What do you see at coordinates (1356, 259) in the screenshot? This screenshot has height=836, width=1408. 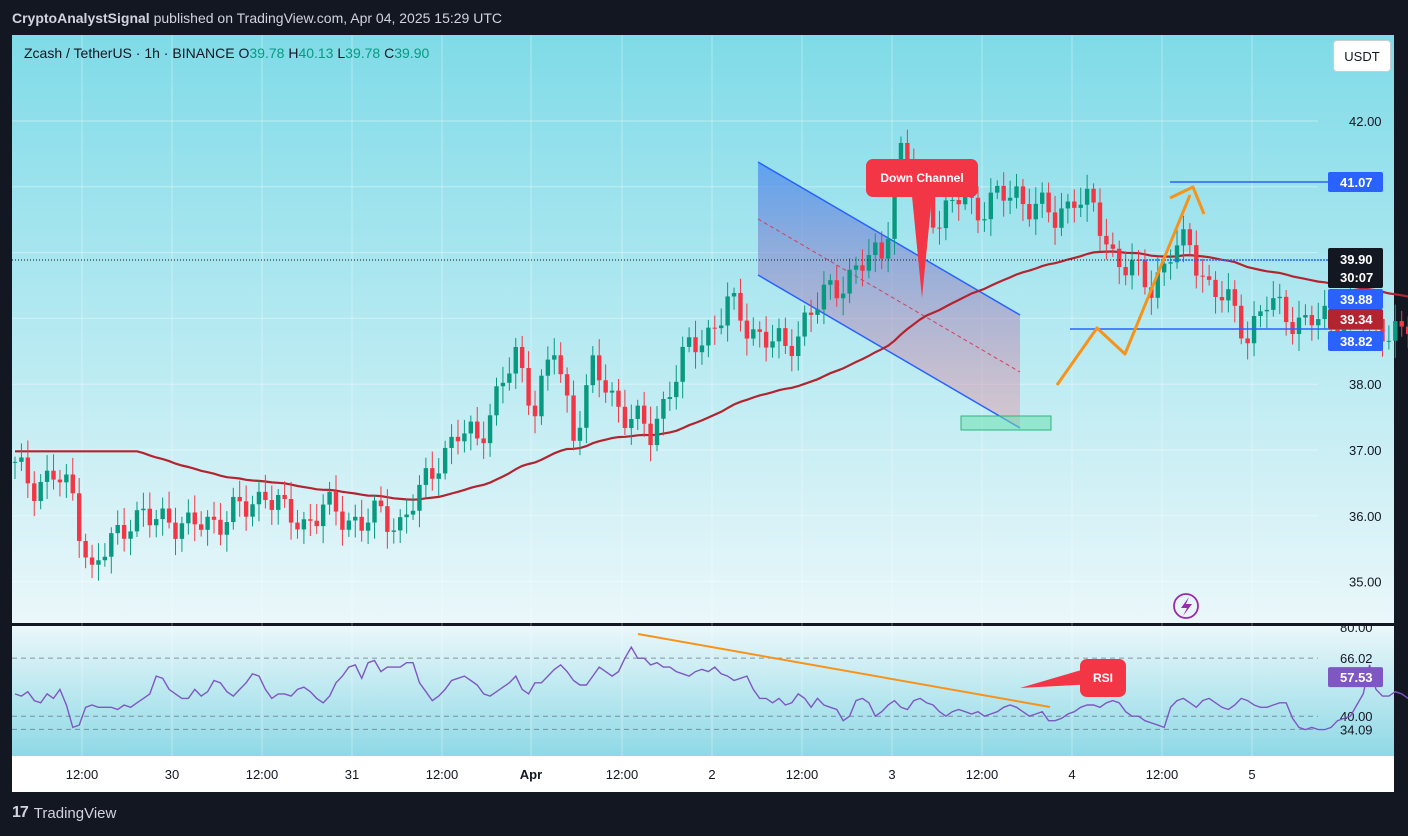 I see `current-price-label: 39.90` at bounding box center [1356, 259].